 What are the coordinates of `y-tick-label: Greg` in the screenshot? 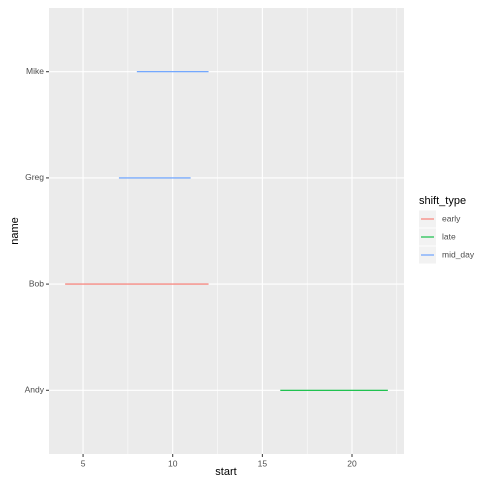 It's located at (34, 177).